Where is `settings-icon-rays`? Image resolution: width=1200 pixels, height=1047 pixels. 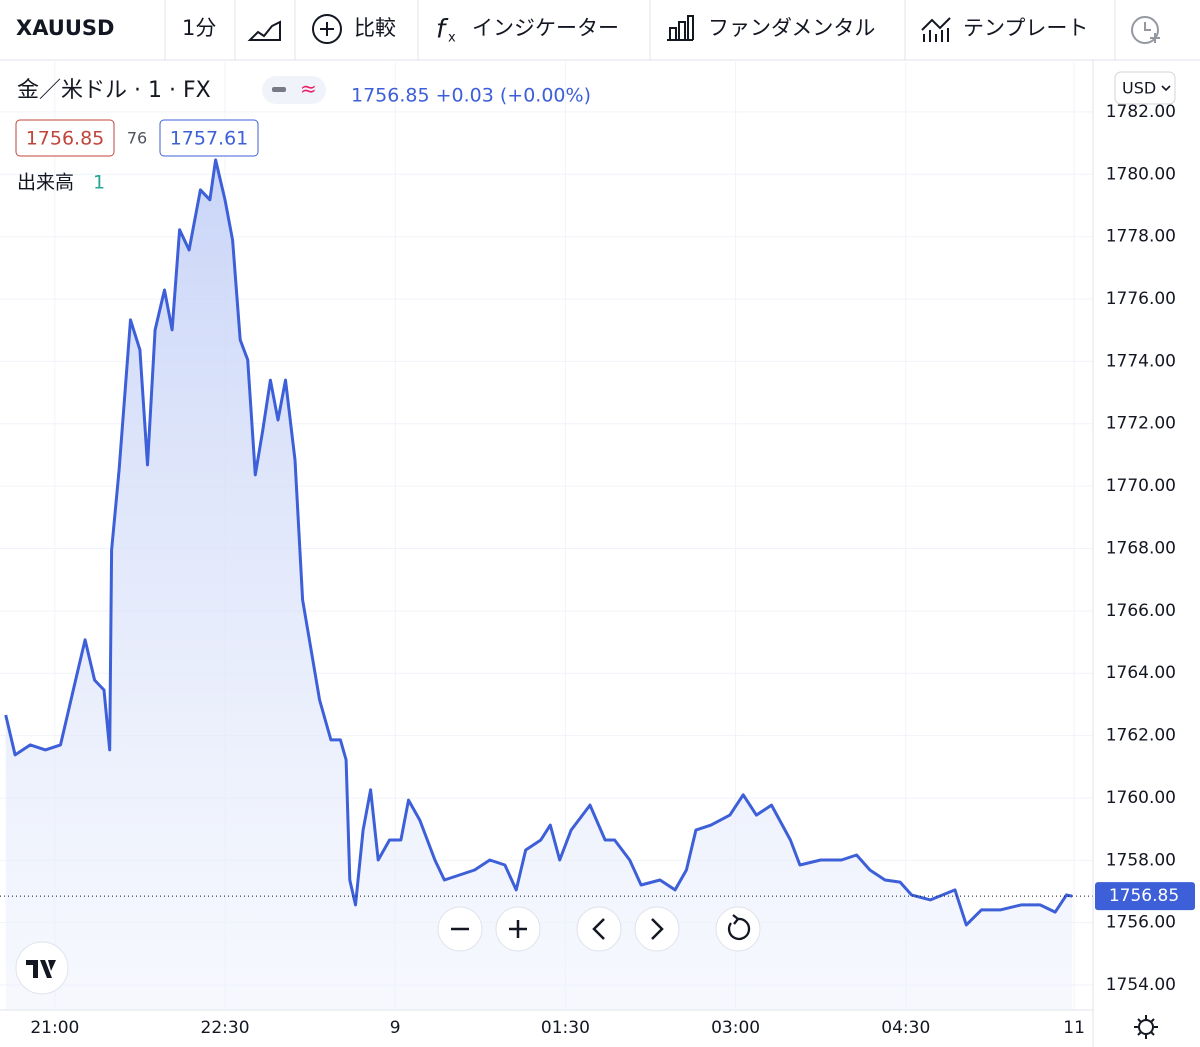
settings-icon-rays is located at coordinates (1146, 1027).